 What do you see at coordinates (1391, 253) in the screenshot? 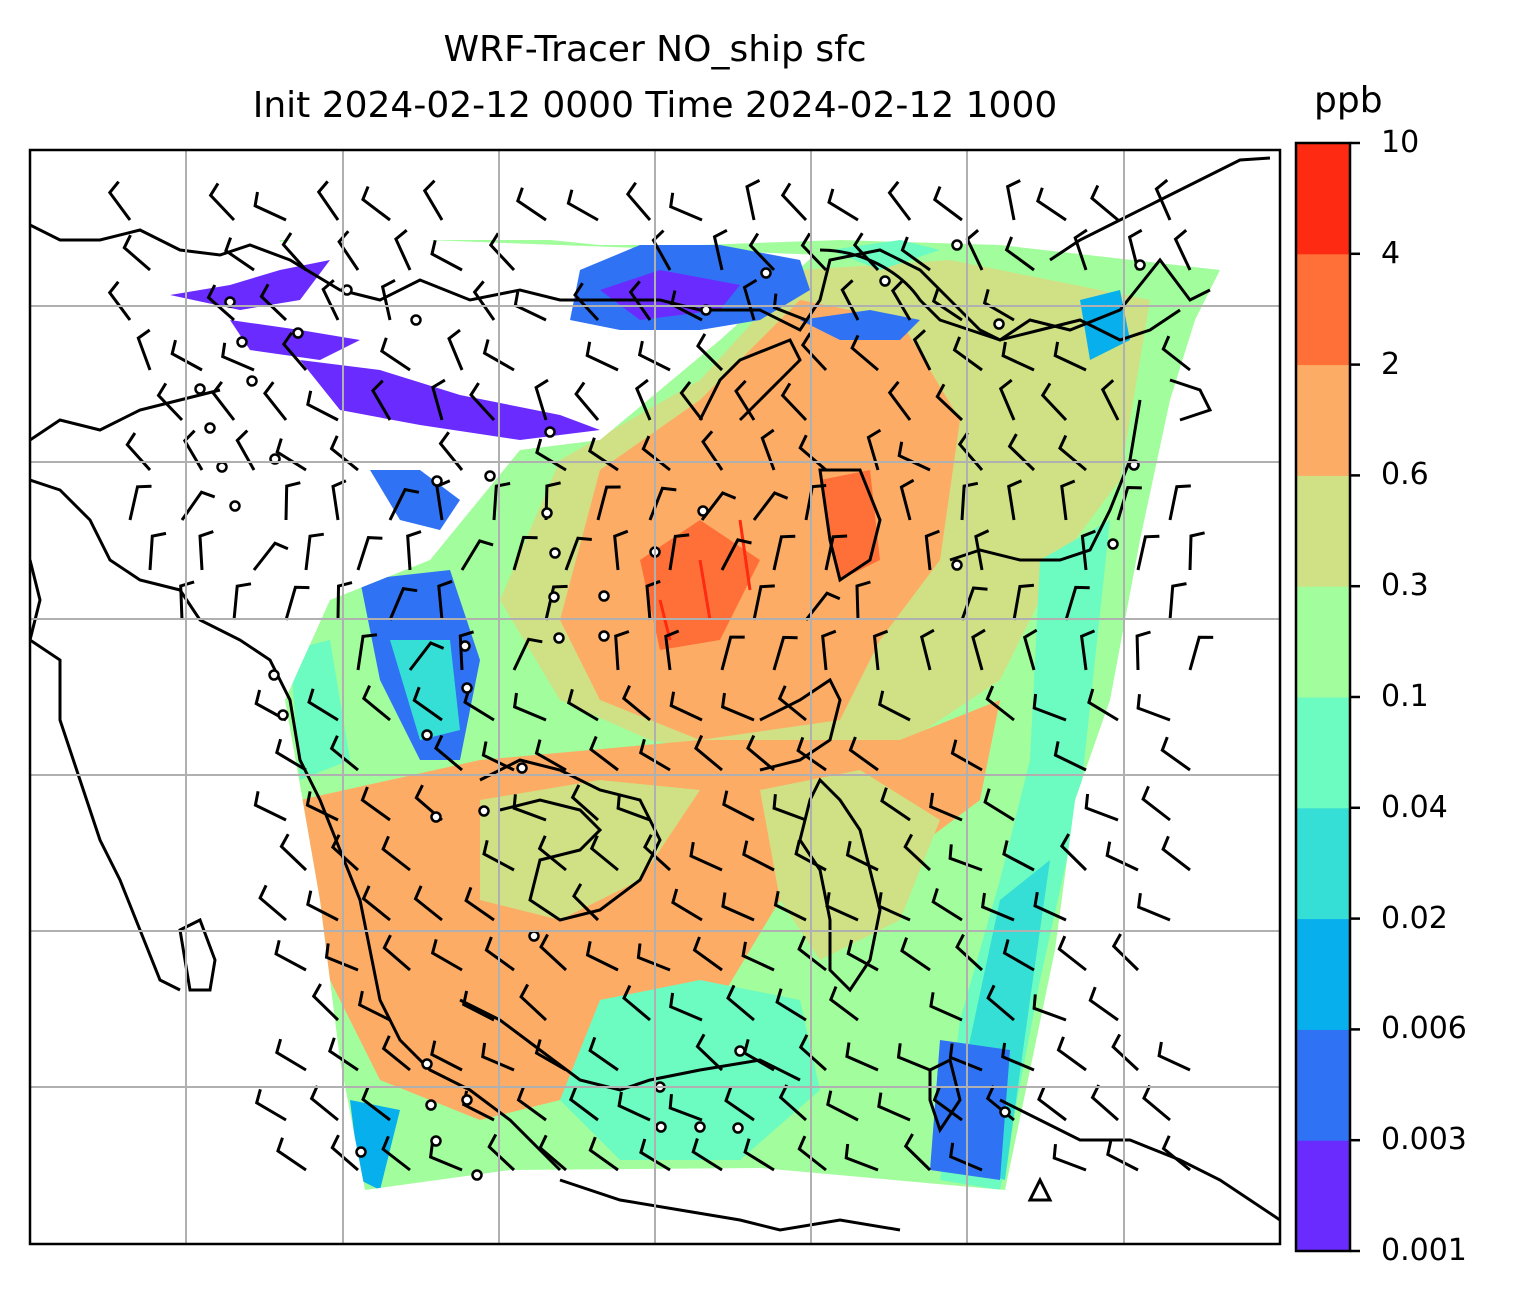
I see `colorbar-tick-label: 4` at bounding box center [1391, 253].